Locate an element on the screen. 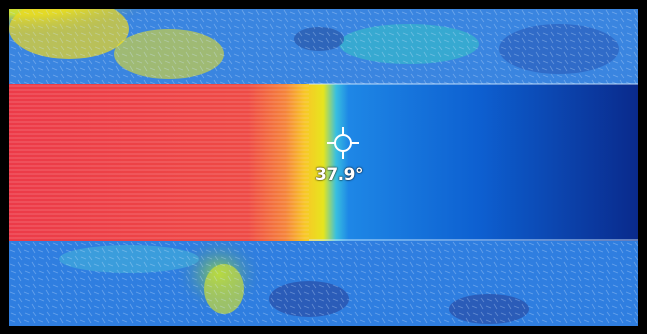  spot-temperature: 37.9° is located at coordinates (339, 175).